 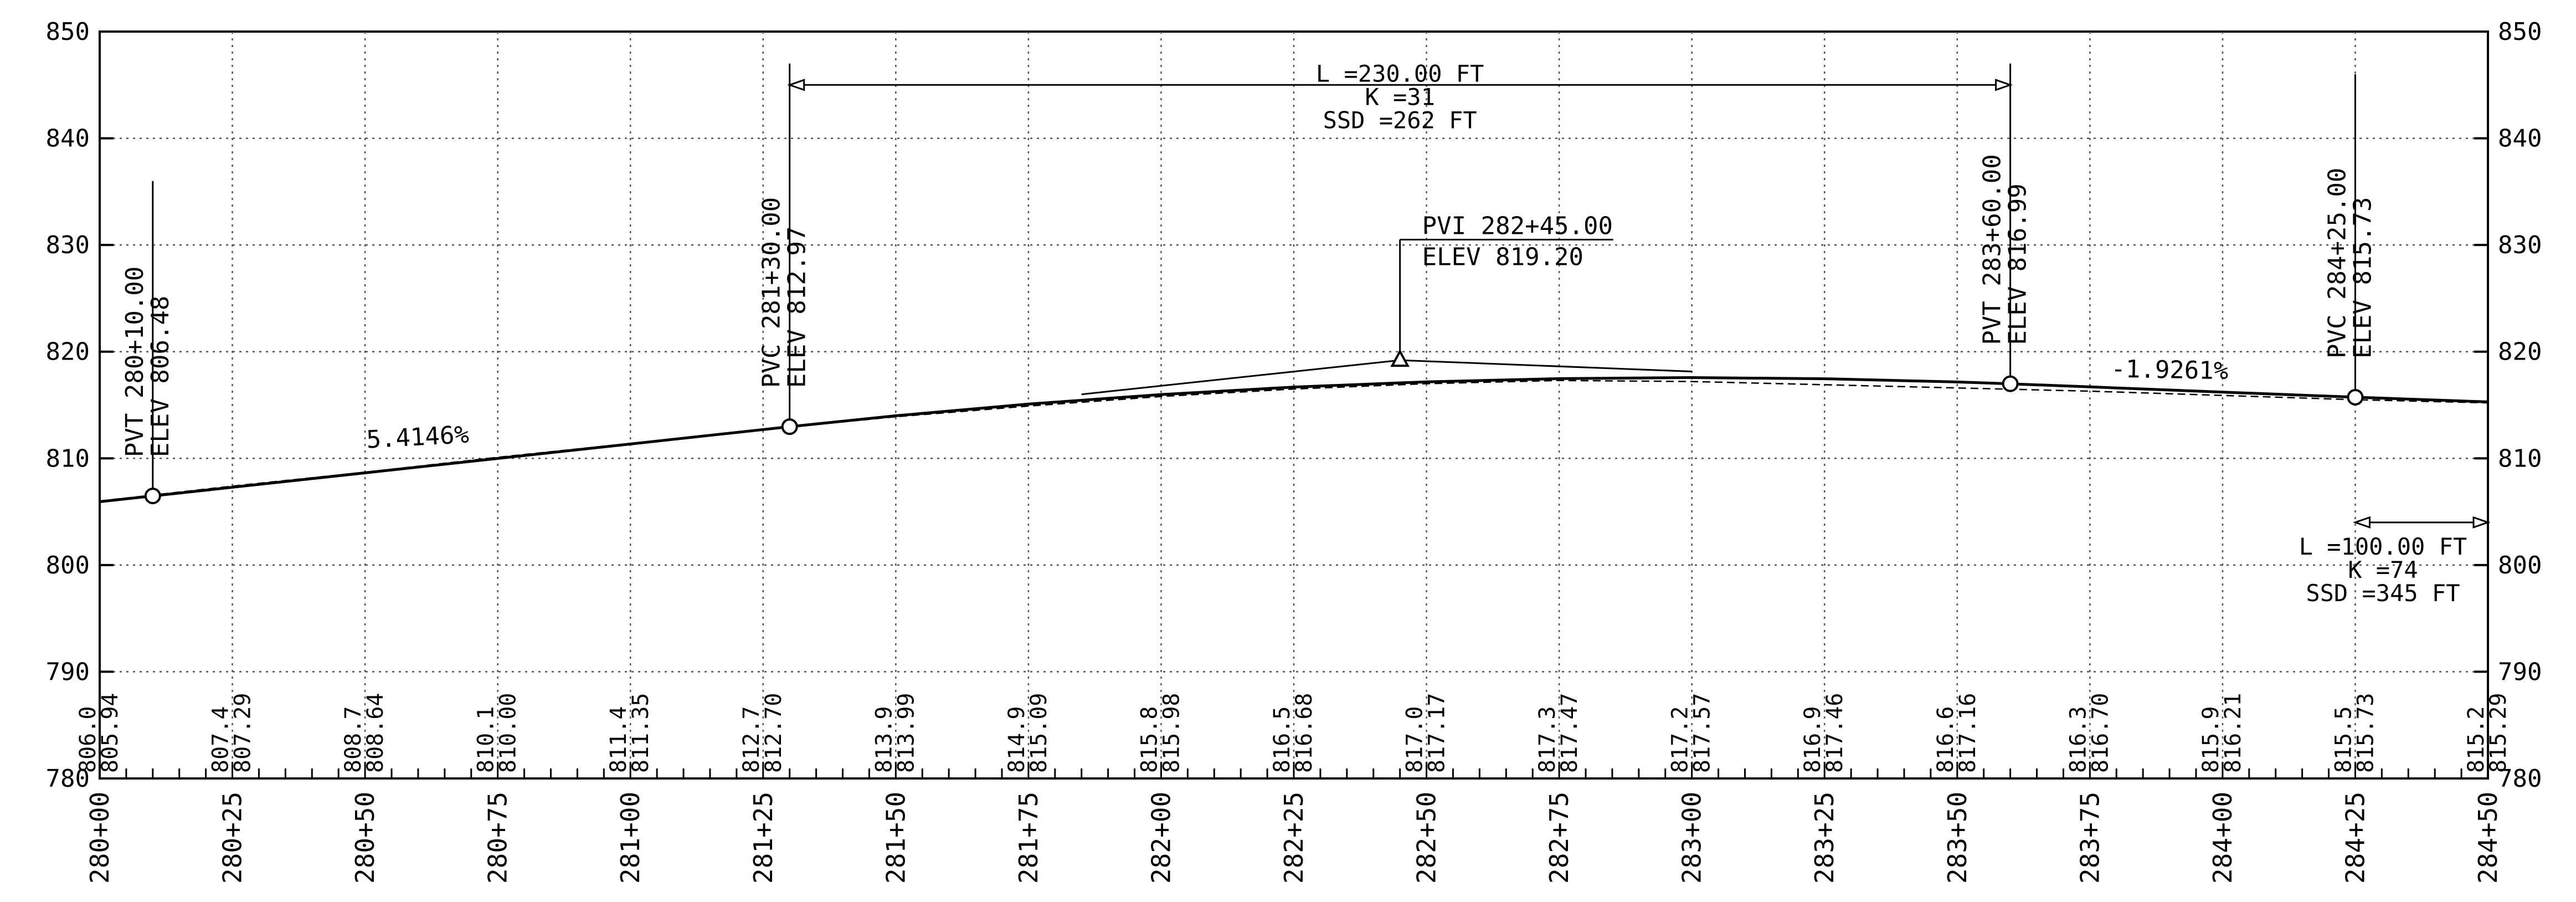 I want to click on proposed-elevation-label: 815.29, so click(x=2498, y=733).